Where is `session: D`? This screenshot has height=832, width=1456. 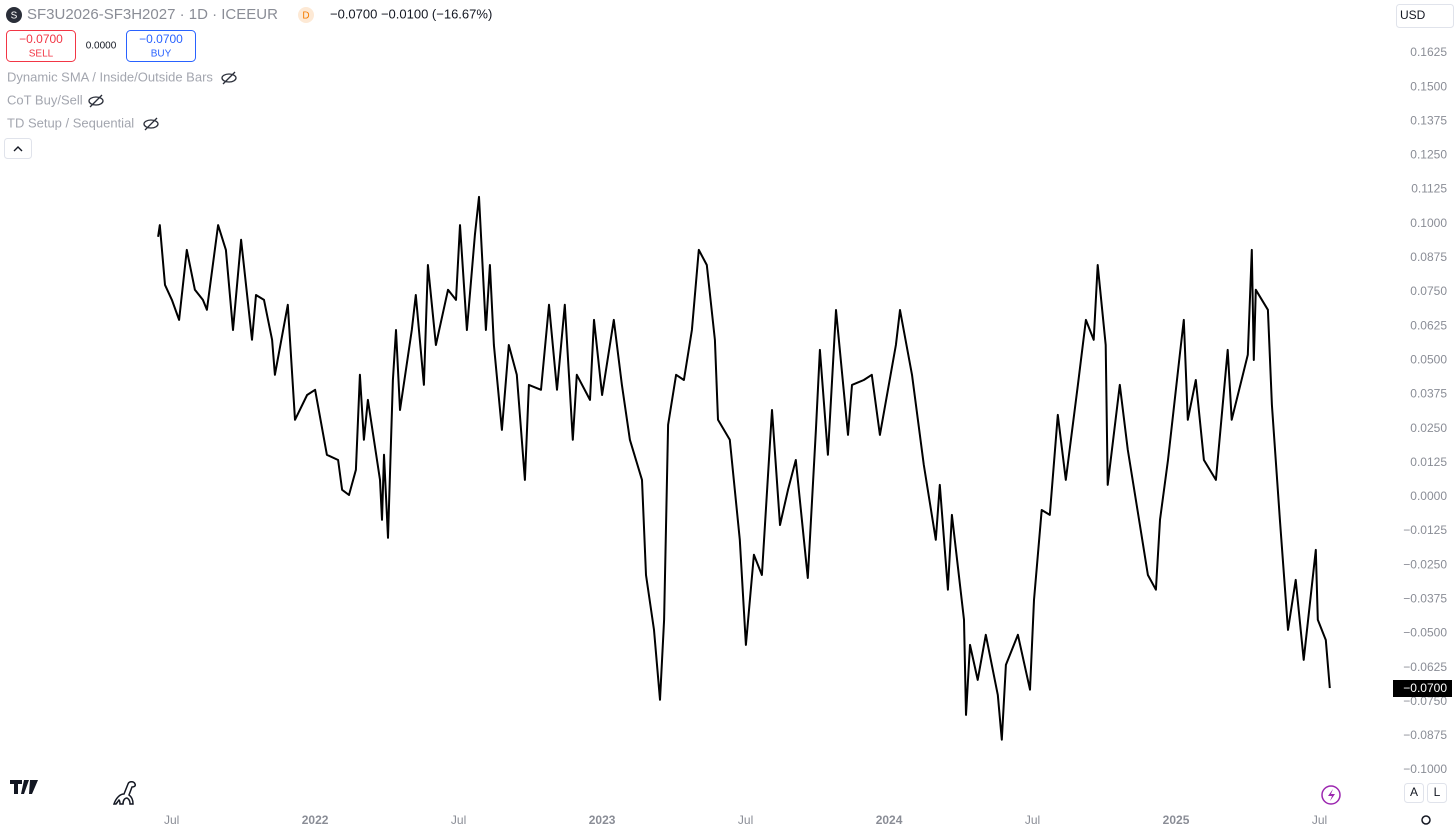 session: D is located at coordinates (305, 16).